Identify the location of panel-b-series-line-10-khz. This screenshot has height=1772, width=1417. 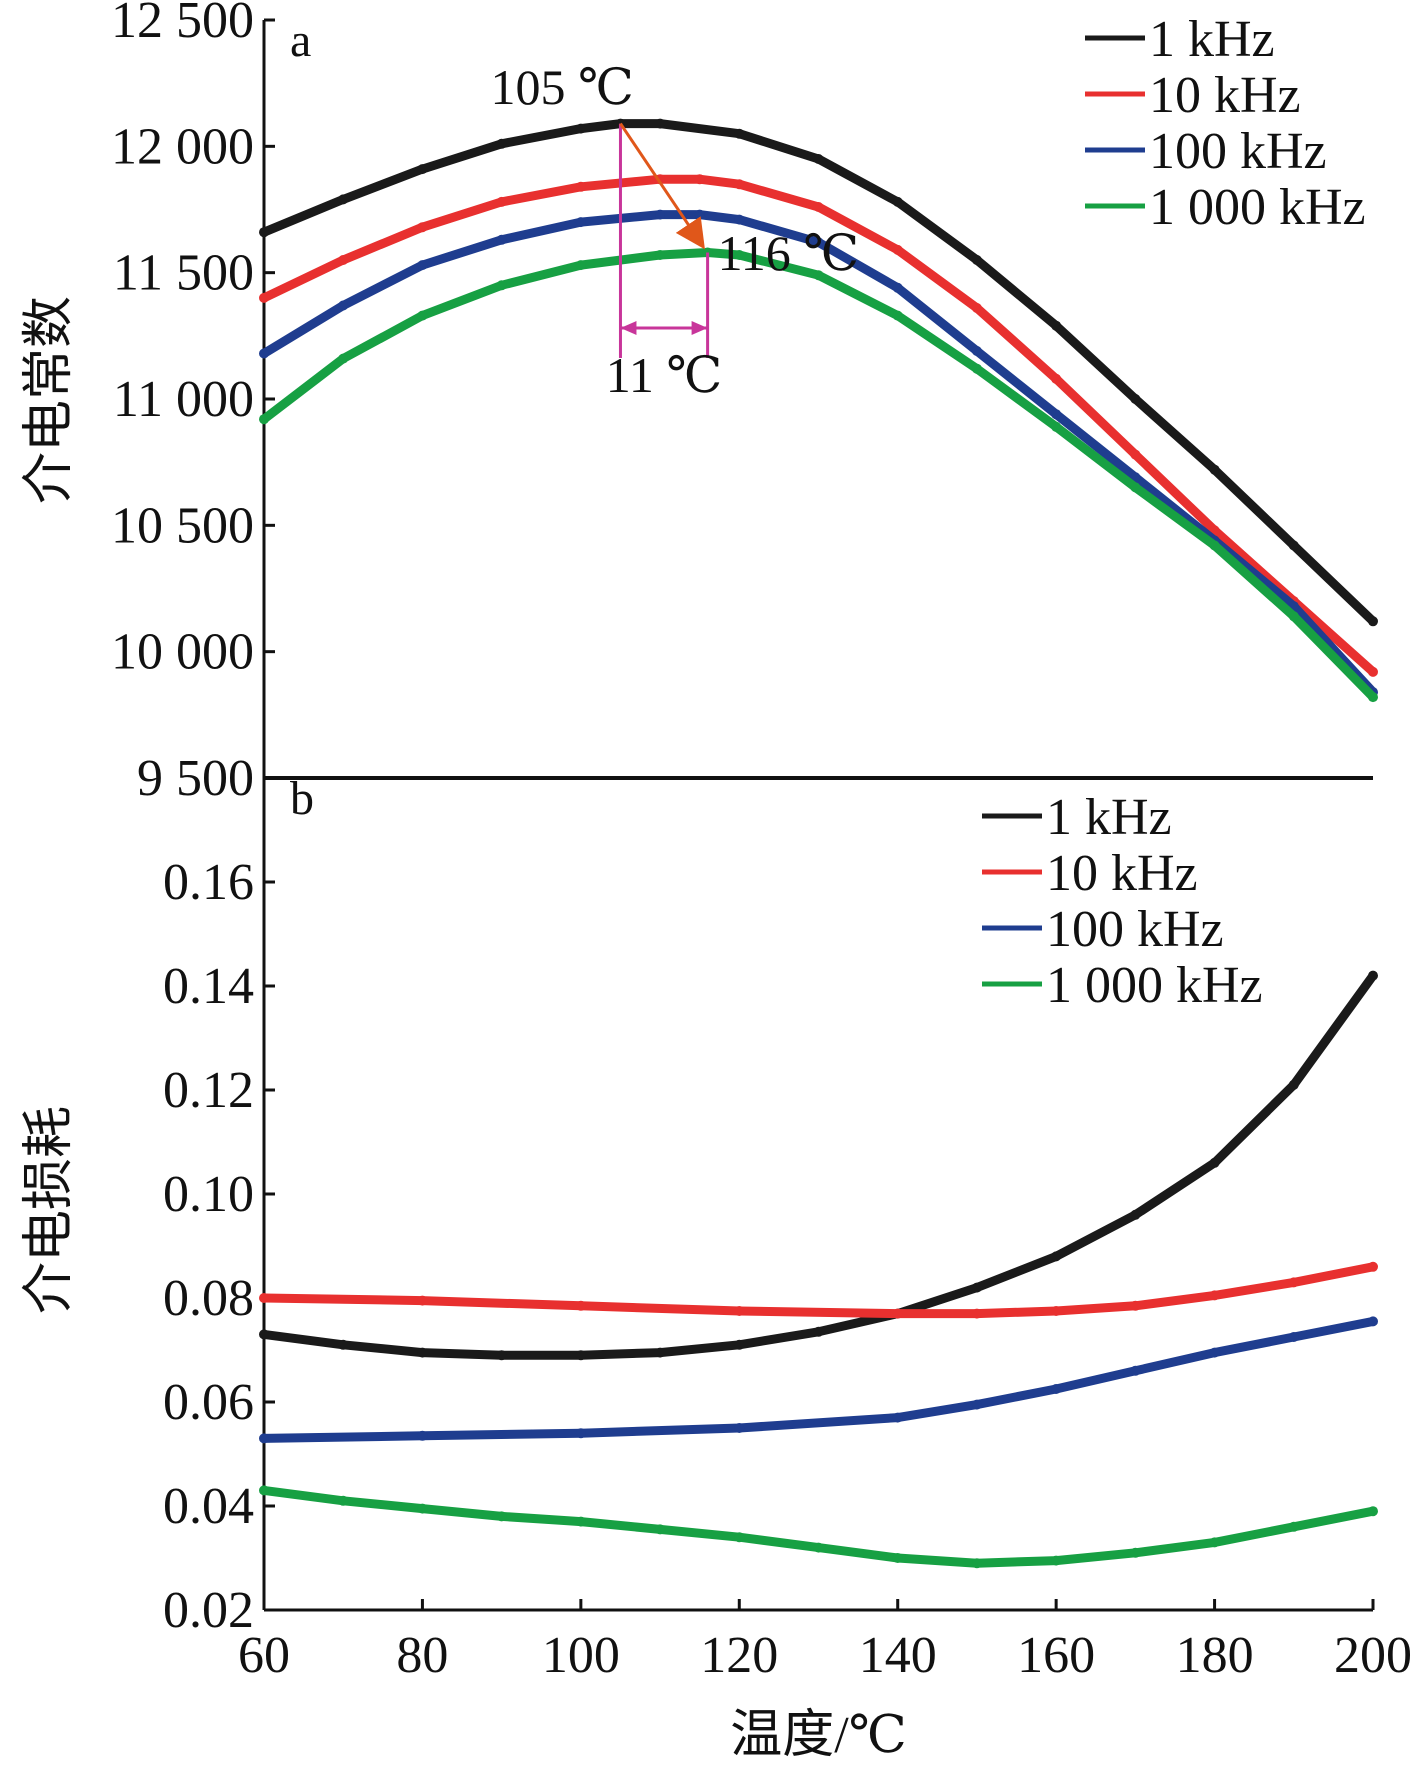
(818, 1290).